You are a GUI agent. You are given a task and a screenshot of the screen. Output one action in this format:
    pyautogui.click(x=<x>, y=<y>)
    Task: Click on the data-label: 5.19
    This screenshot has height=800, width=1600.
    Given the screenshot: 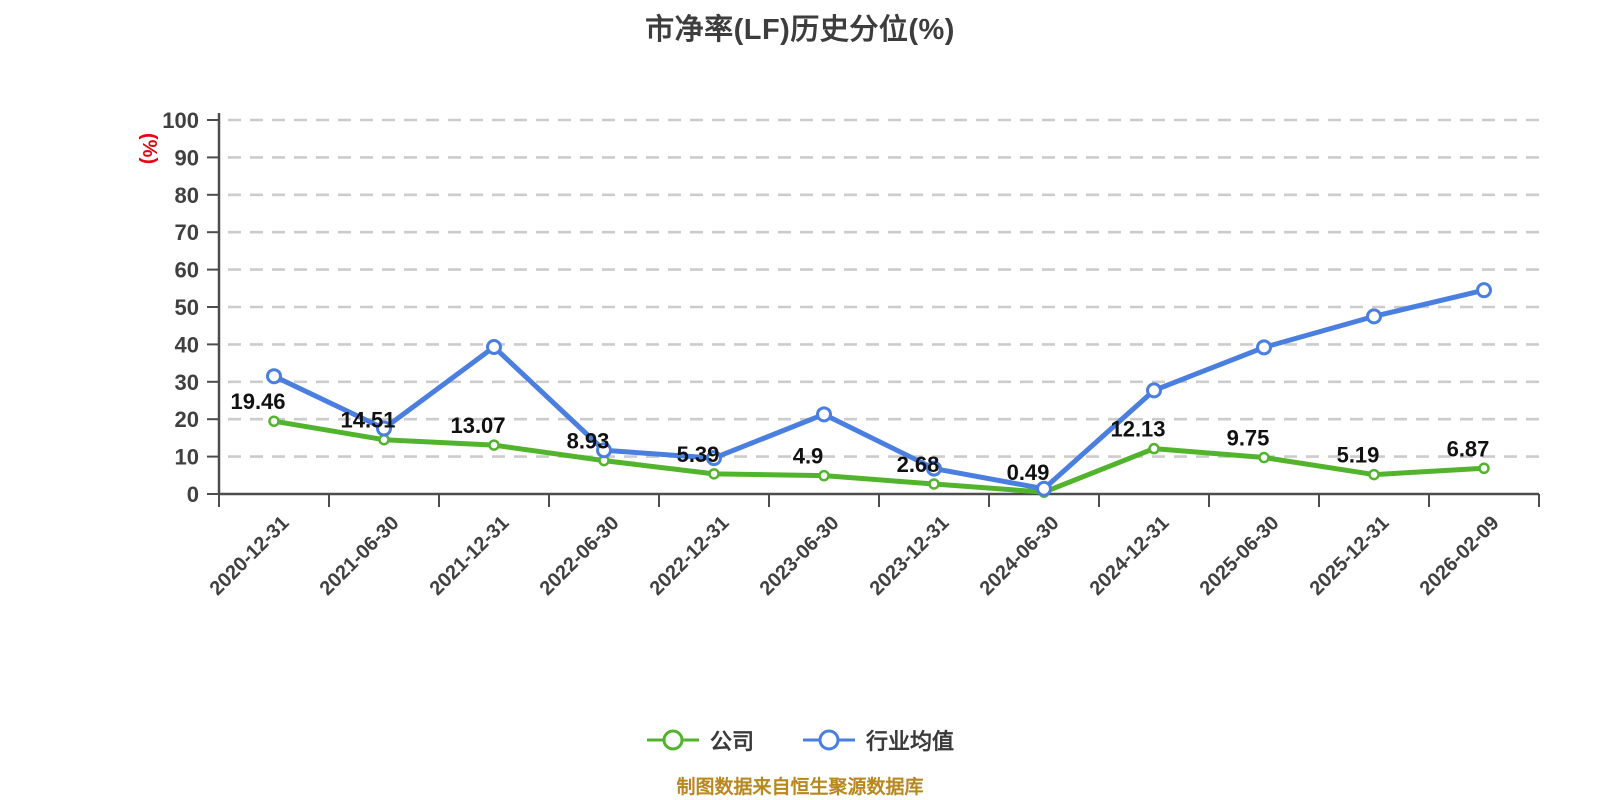 What is the action you would take?
    pyautogui.click(x=1358, y=455)
    